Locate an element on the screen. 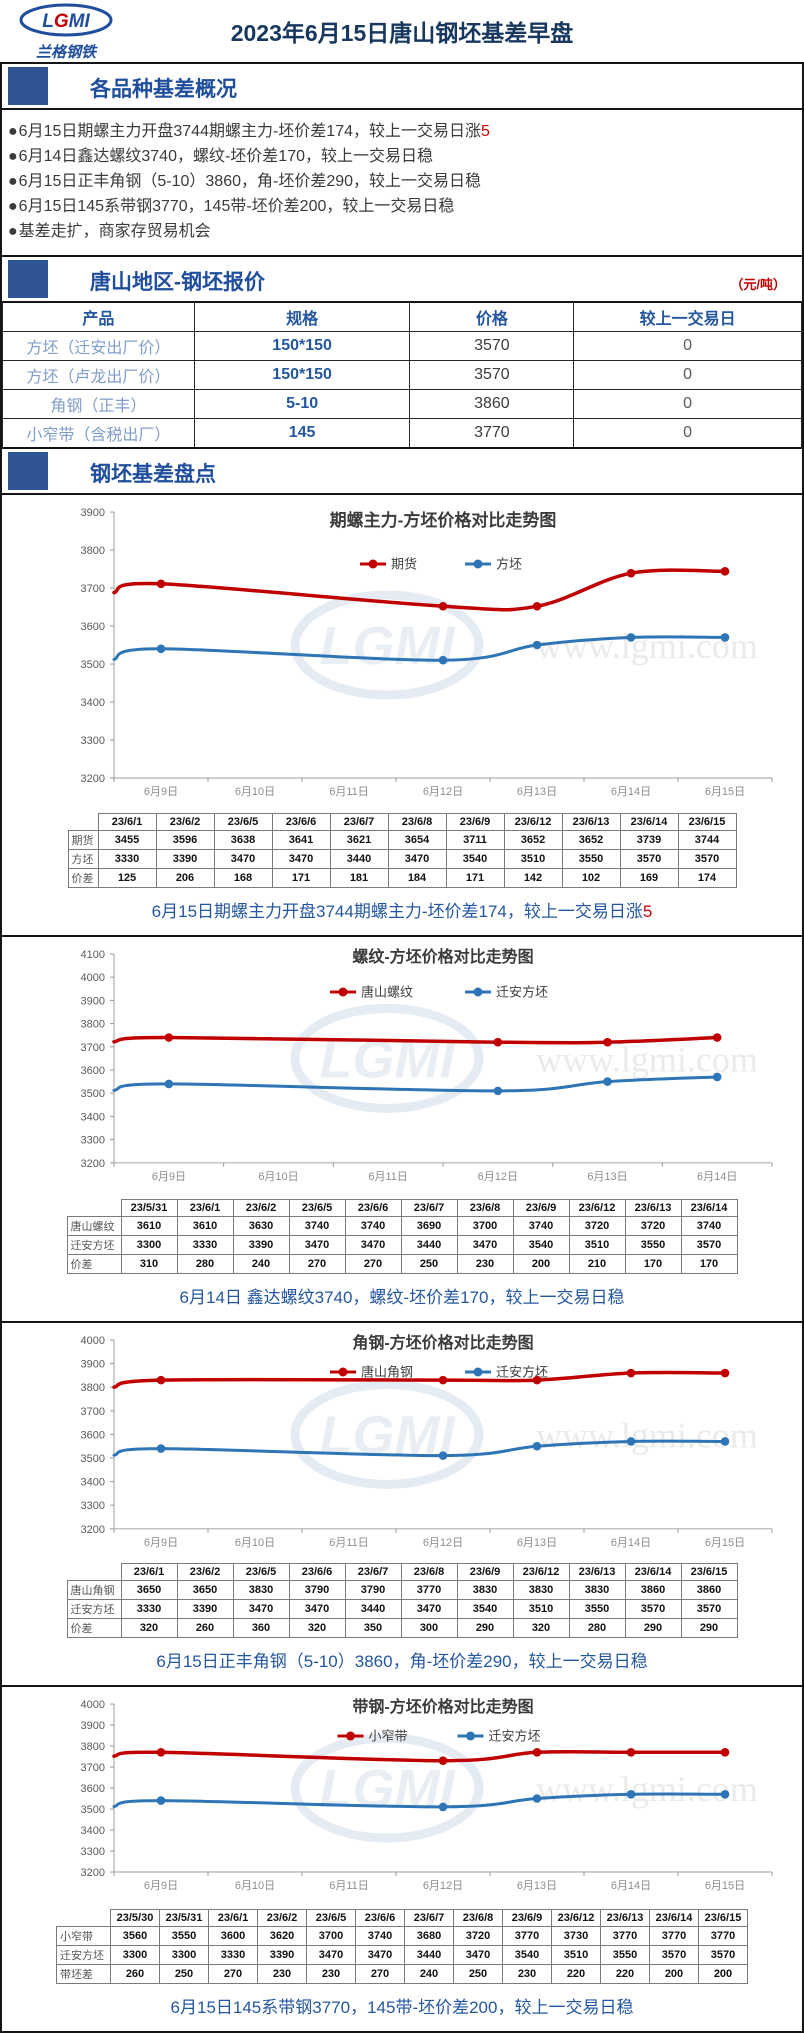 This screenshot has height=2033, width=804. y-tick-label: 3600 is located at coordinates (93, 1071).